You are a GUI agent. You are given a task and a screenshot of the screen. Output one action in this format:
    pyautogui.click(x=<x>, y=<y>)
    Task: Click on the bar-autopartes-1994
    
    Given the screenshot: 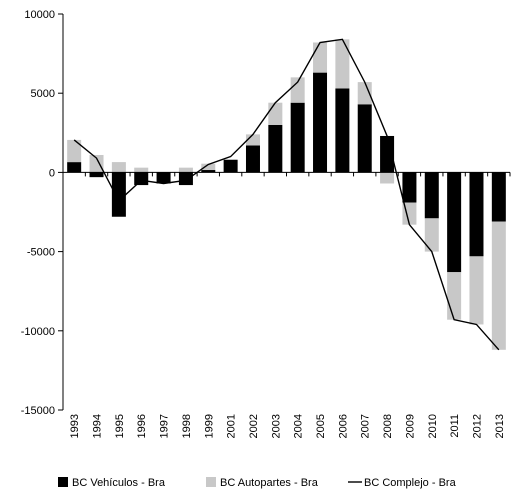 What is the action you would take?
    pyautogui.click(x=96, y=163)
    